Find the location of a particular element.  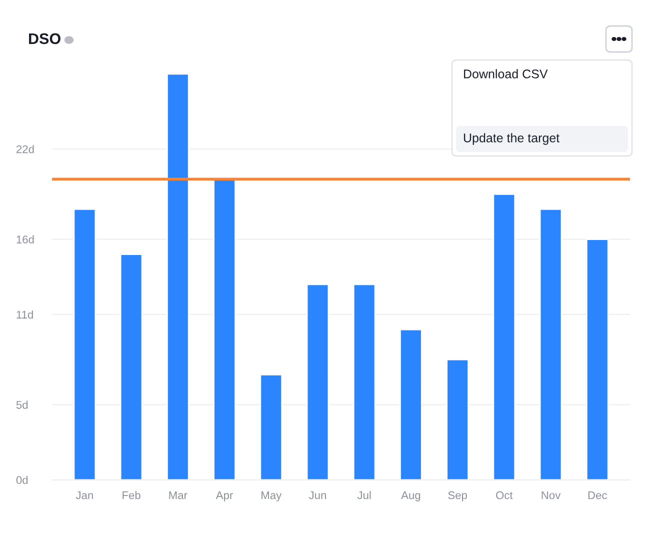

y-tick-label: 22d is located at coordinates (25, 149).